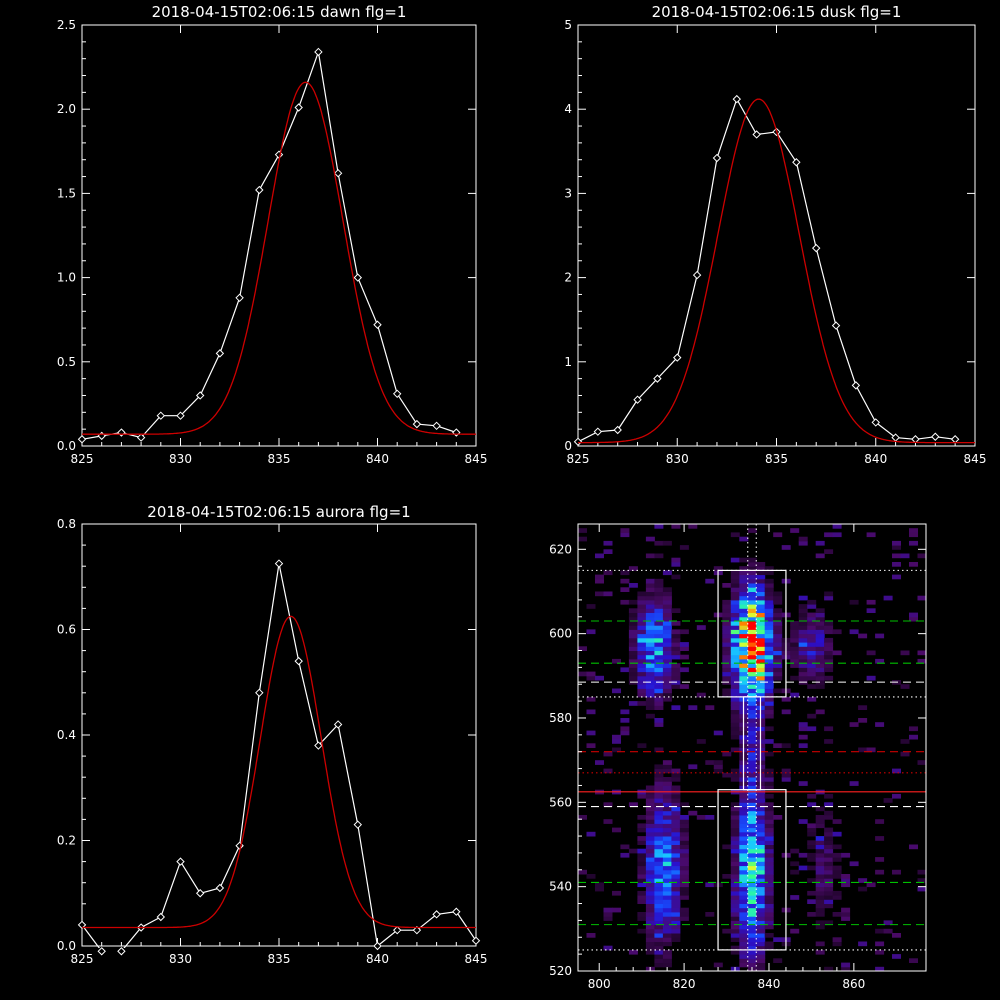 The height and width of the screenshot is (1000, 1000). Describe the element at coordinates (180, 959) in the screenshot. I see `x-tick-label: 830` at that location.